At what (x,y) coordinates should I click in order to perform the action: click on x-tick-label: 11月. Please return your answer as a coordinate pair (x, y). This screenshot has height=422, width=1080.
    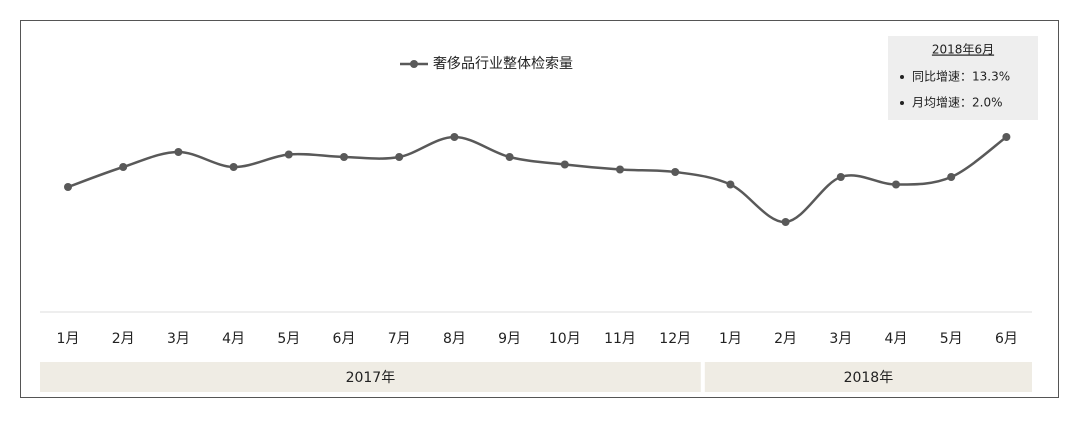
    Looking at the image, I should click on (620, 339).